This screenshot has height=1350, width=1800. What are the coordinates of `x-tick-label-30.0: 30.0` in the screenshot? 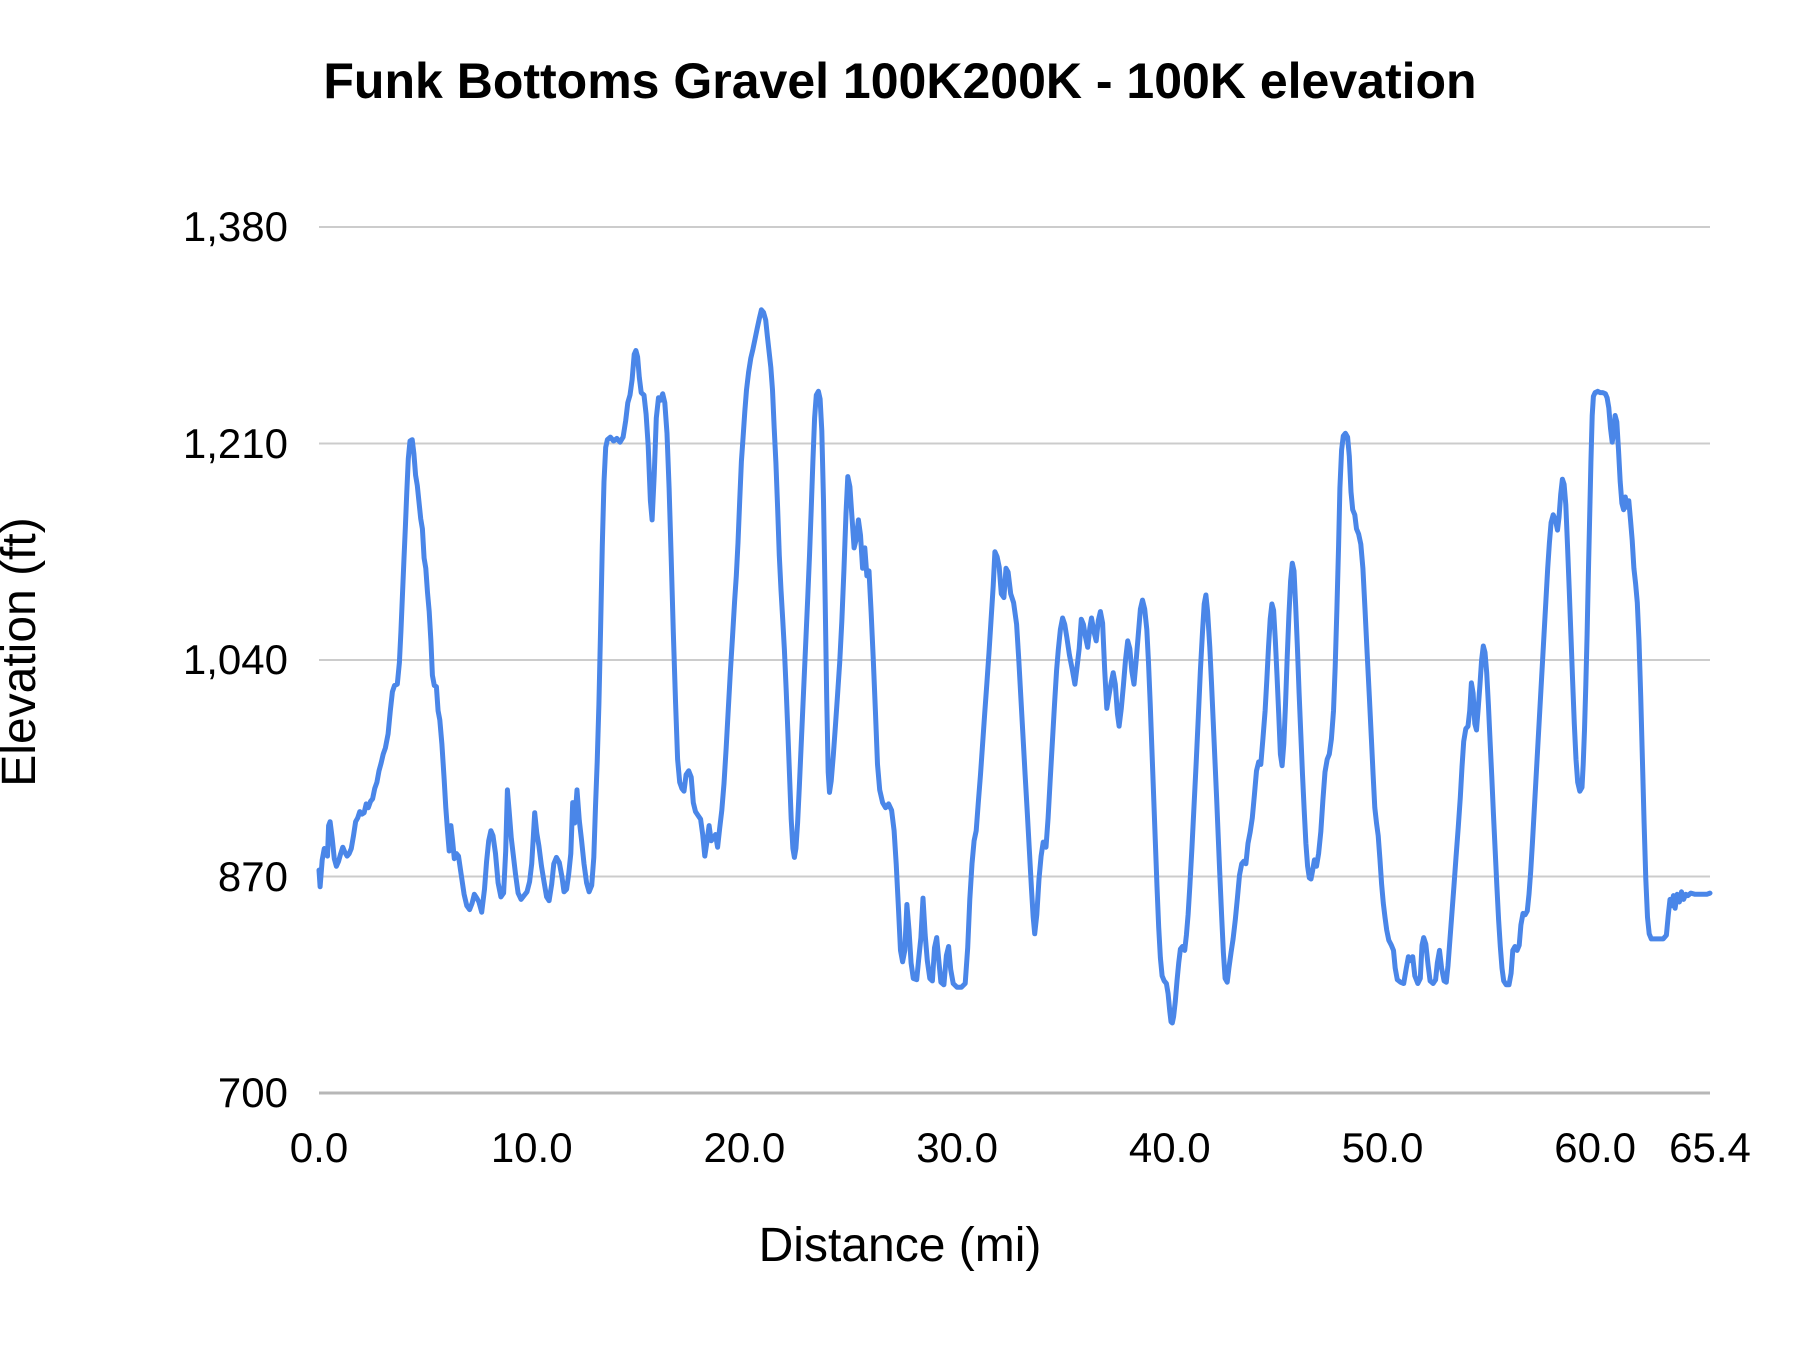 It's located at (957, 1147).